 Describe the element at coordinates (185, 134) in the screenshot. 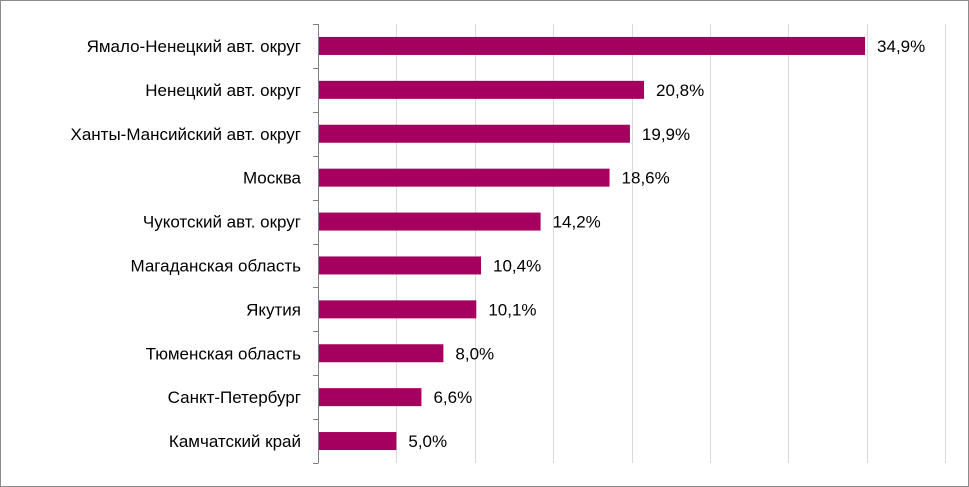

I see `category-label: Ханты-Мансийский авт. округ` at that location.